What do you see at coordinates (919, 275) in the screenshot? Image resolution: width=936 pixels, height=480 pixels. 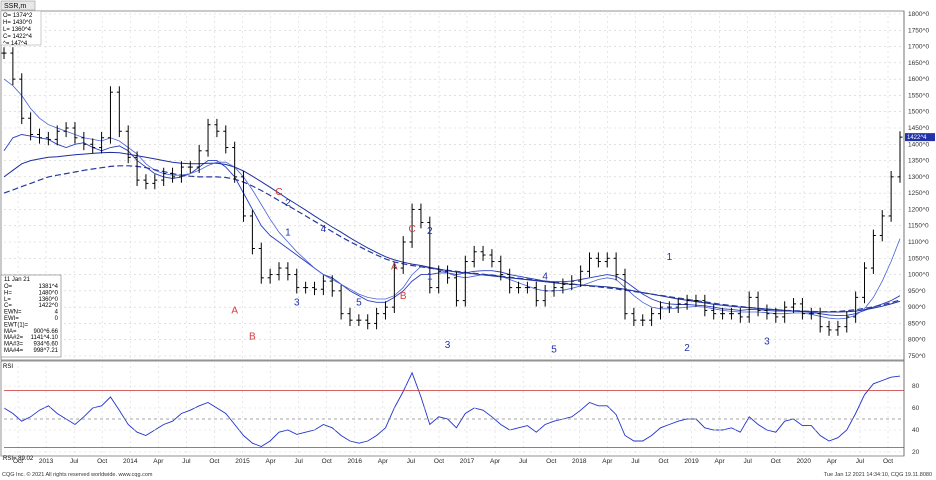 I see `y-tick-label: 1000^0` at bounding box center [919, 275].